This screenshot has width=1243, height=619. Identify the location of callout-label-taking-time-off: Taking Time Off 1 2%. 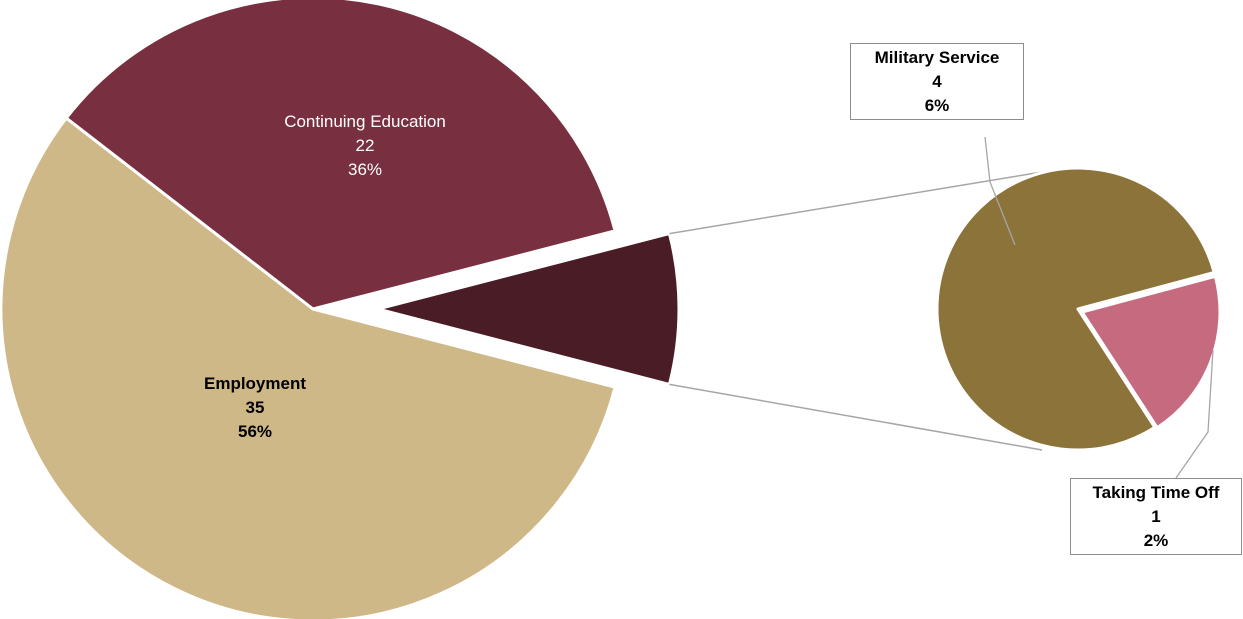
(1156, 517).